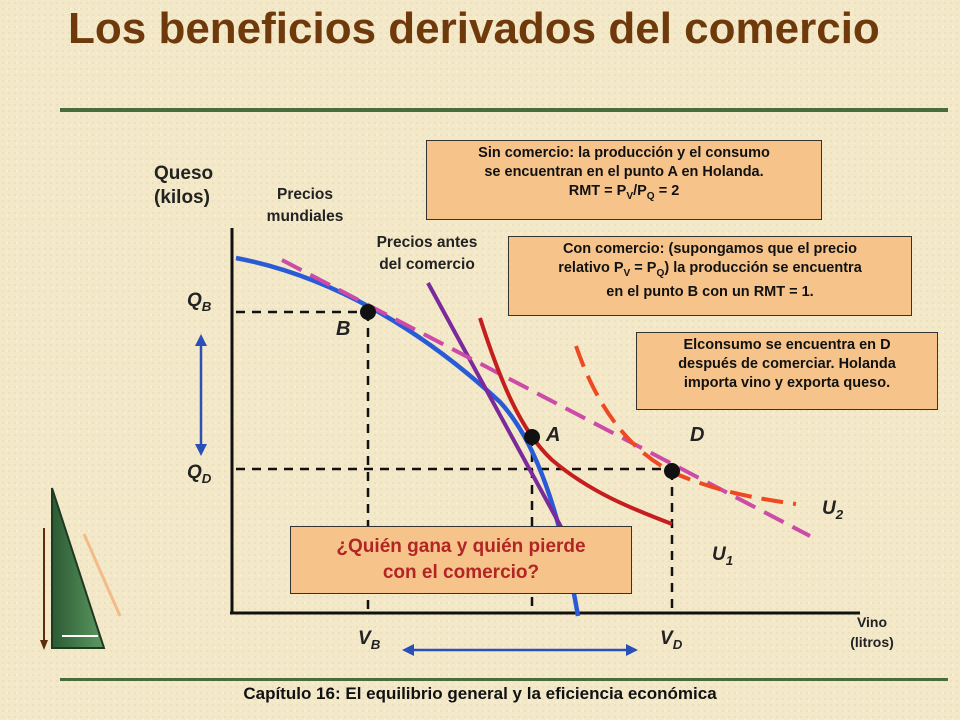 The image size is (960, 720). What do you see at coordinates (829, 508) in the screenshot?
I see `u2-letter: U` at bounding box center [829, 508].